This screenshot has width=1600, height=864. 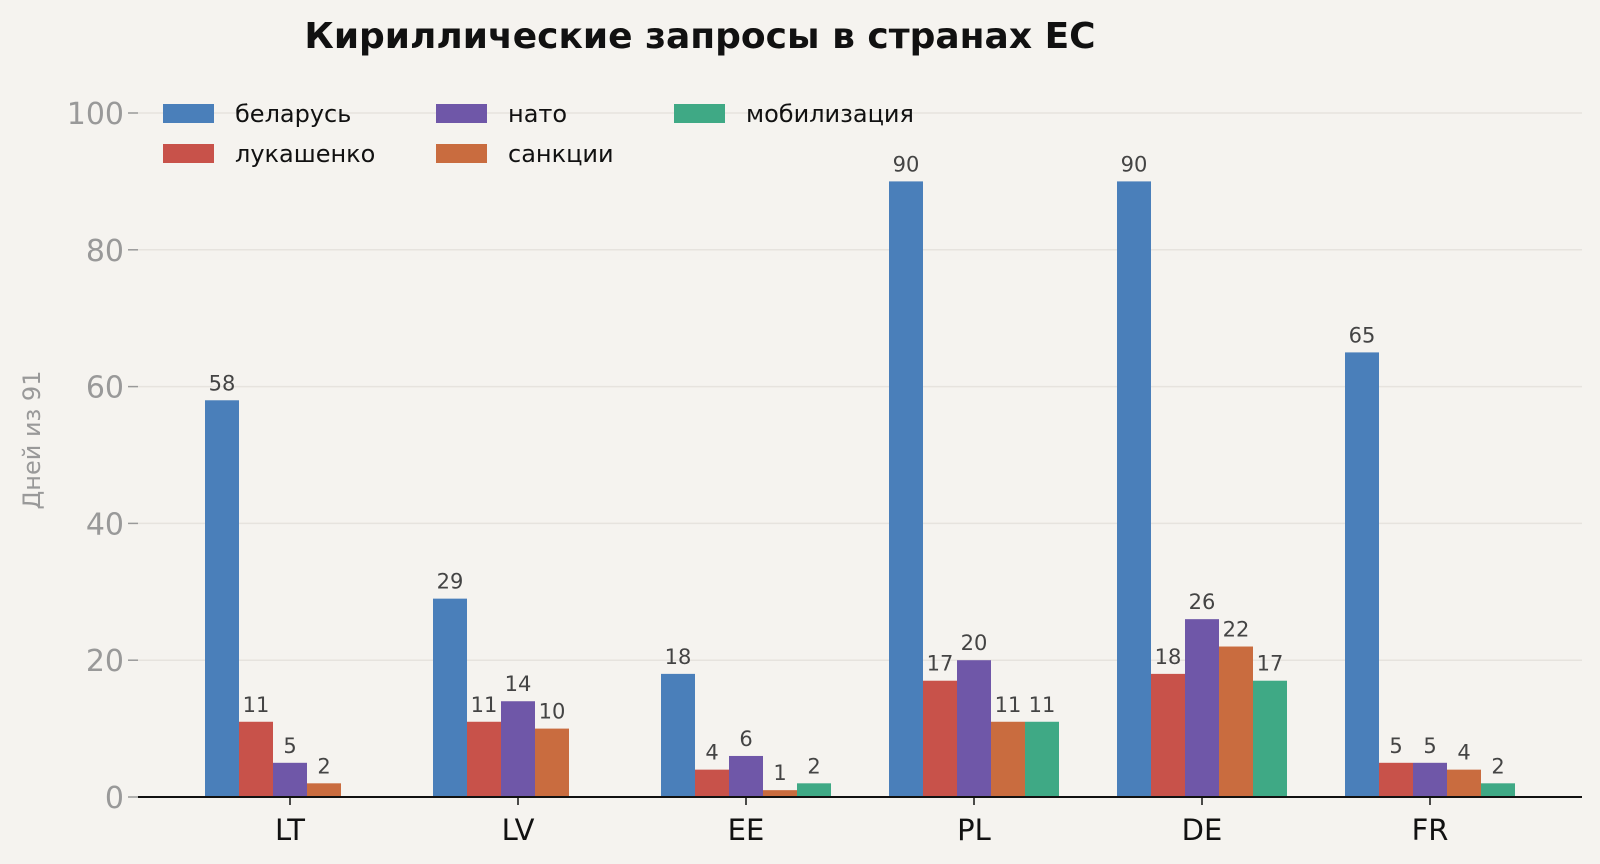 What do you see at coordinates (1202, 602) in the screenshot?
I see `data-label: 26` at bounding box center [1202, 602].